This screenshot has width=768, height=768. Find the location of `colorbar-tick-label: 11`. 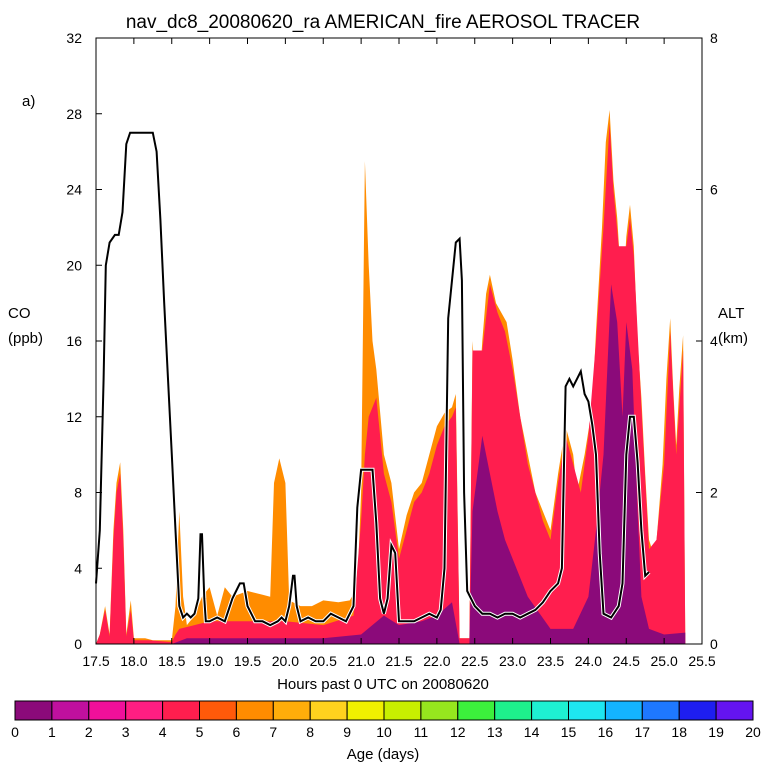

colorbar-tick-label: 11 is located at coordinates (421, 732).